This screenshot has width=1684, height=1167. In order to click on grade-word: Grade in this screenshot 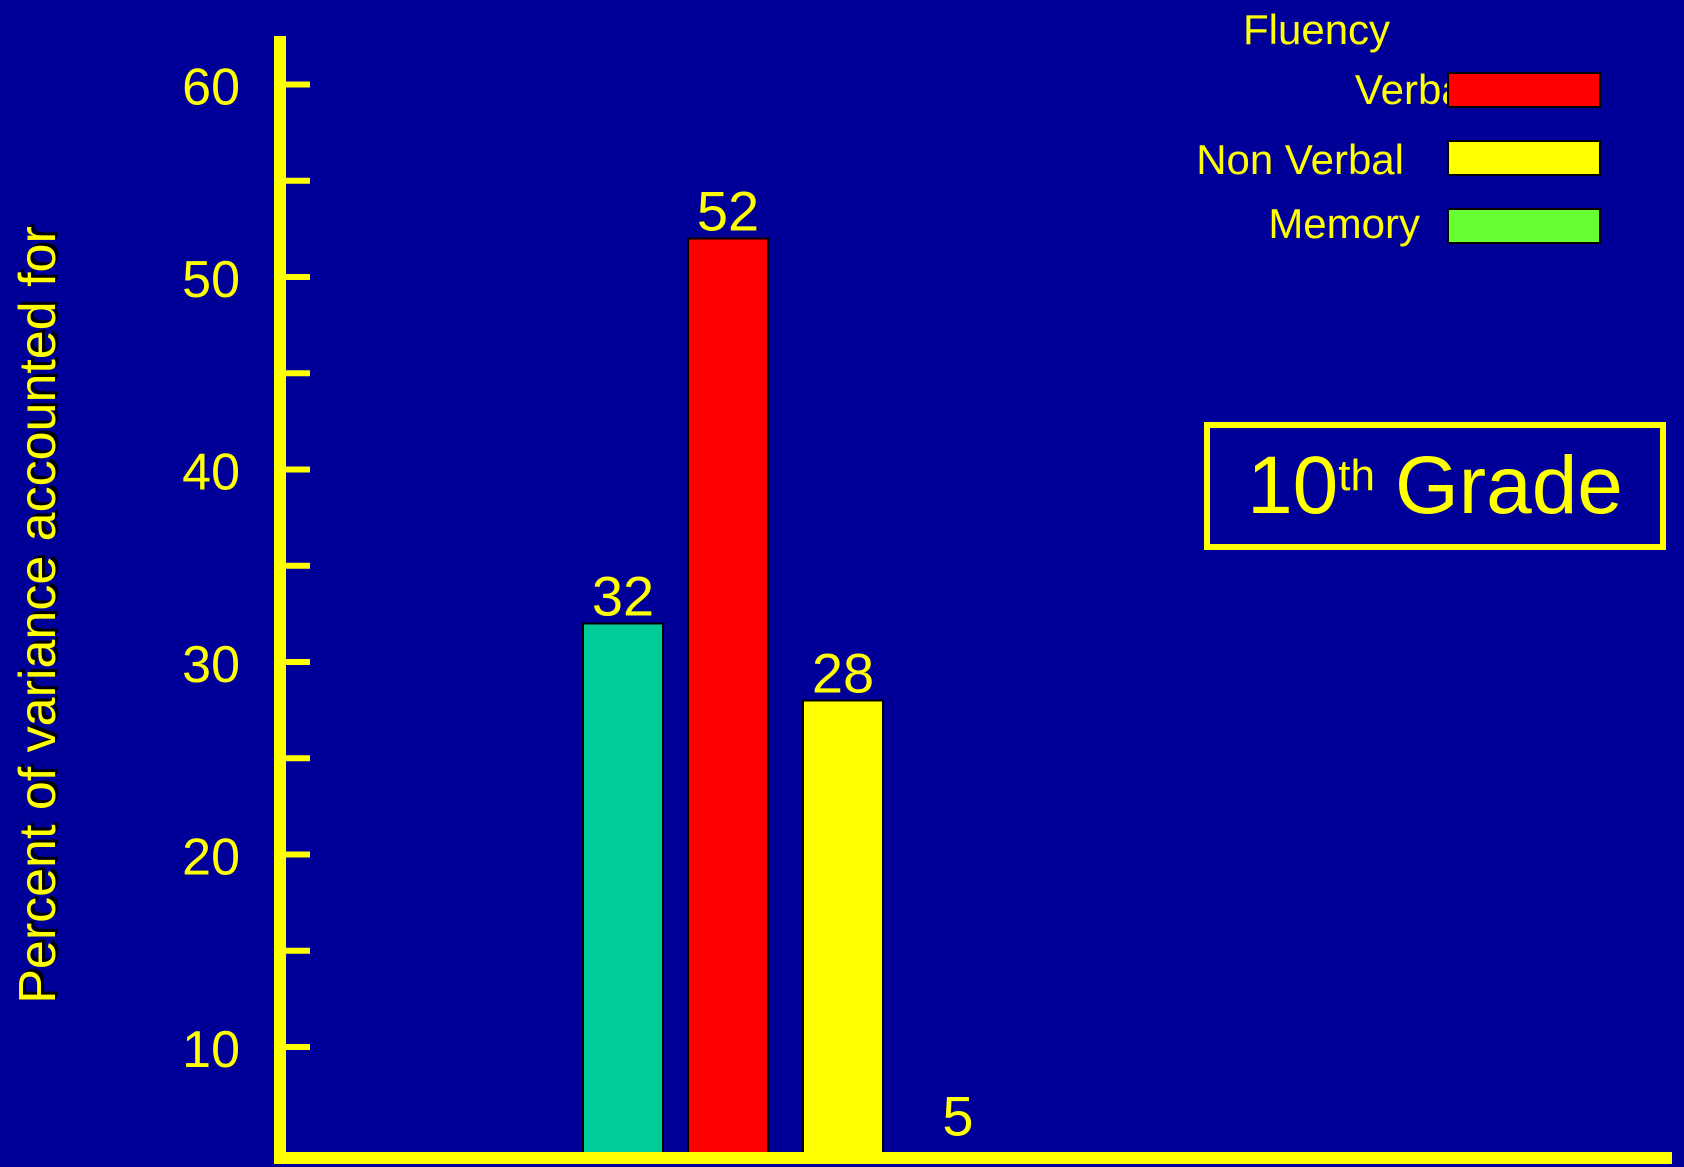, I will do `click(1509, 485)`.